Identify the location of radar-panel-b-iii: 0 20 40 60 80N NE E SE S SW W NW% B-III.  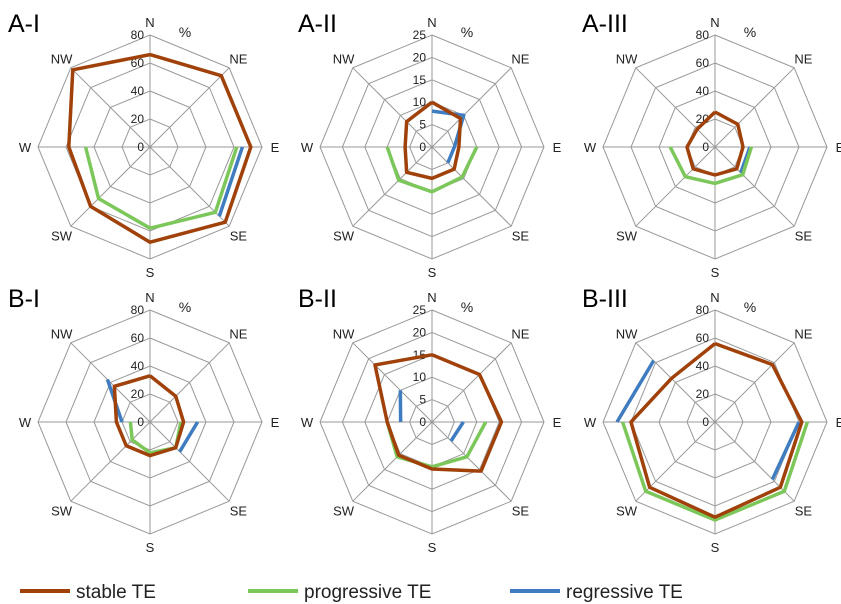
(711, 420).